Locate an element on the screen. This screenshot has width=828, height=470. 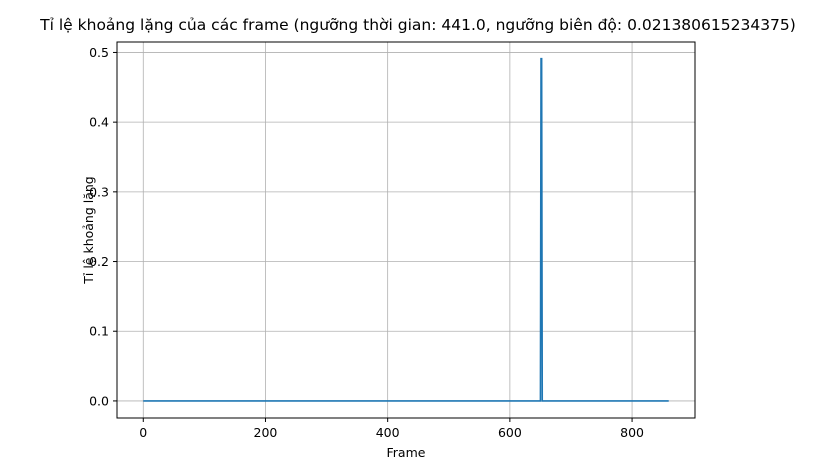
y-tick-label-4: 0.4 is located at coordinates (99, 122).